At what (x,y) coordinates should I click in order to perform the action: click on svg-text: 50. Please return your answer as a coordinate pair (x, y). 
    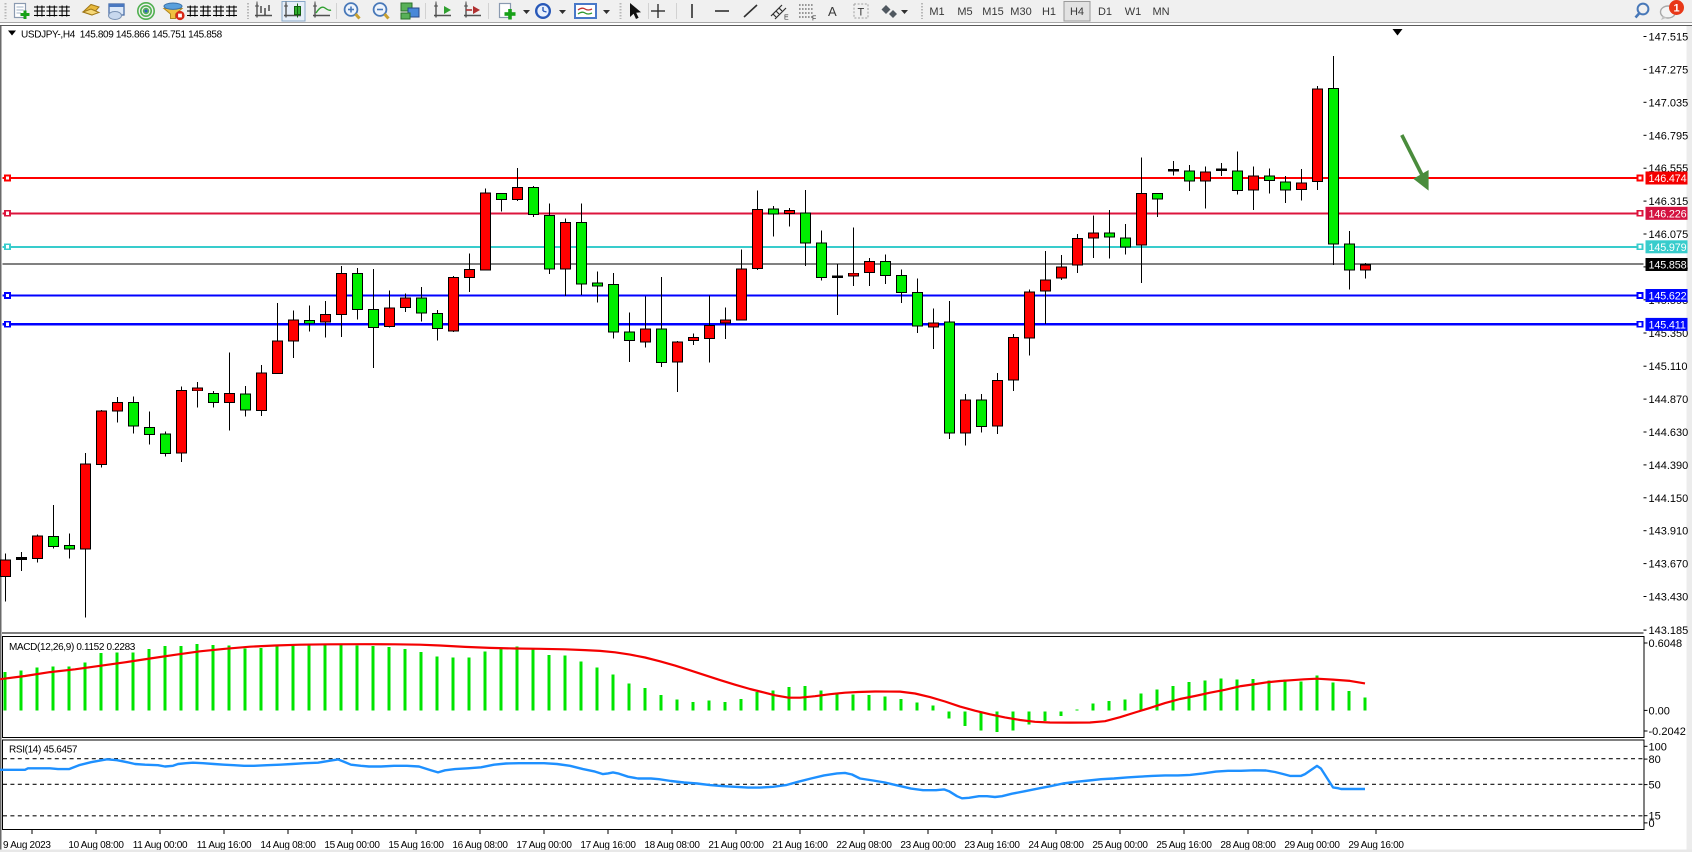
    Looking at the image, I should click on (1655, 786).